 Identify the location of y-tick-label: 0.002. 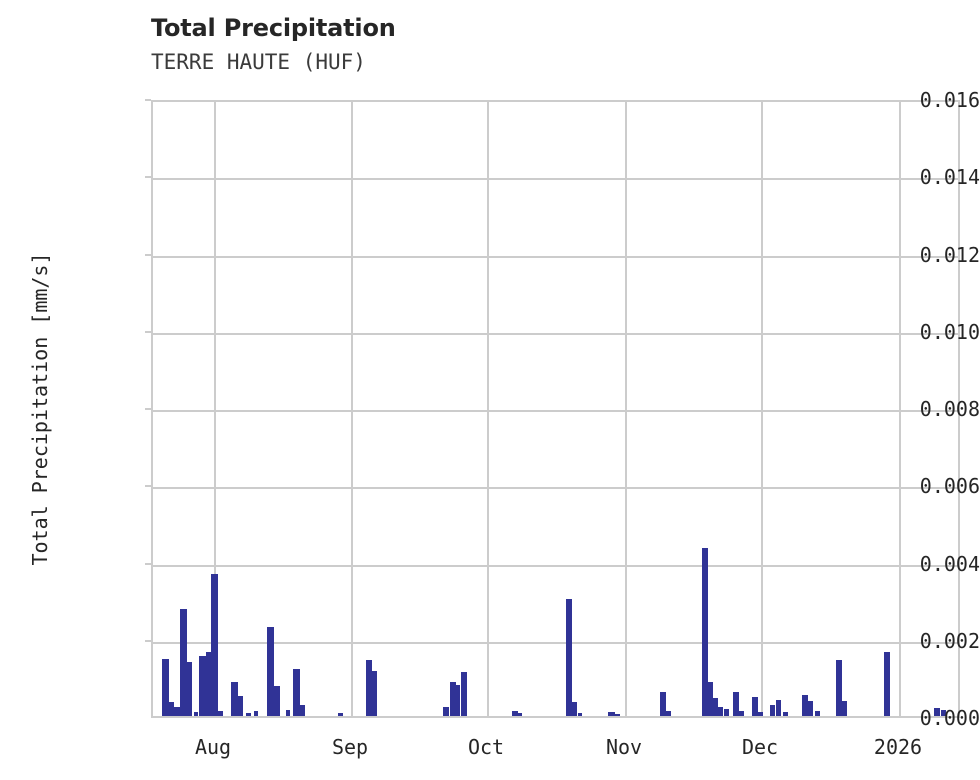
(949, 640).